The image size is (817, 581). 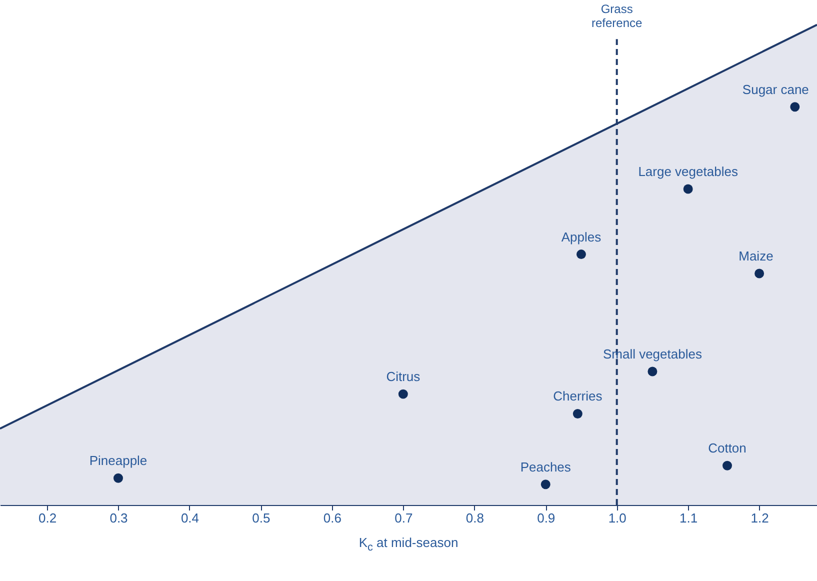 What do you see at coordinates (617, 518) in the screenshot?
I see `x-tick-label: 1.0` at bounding box center [617, 518].